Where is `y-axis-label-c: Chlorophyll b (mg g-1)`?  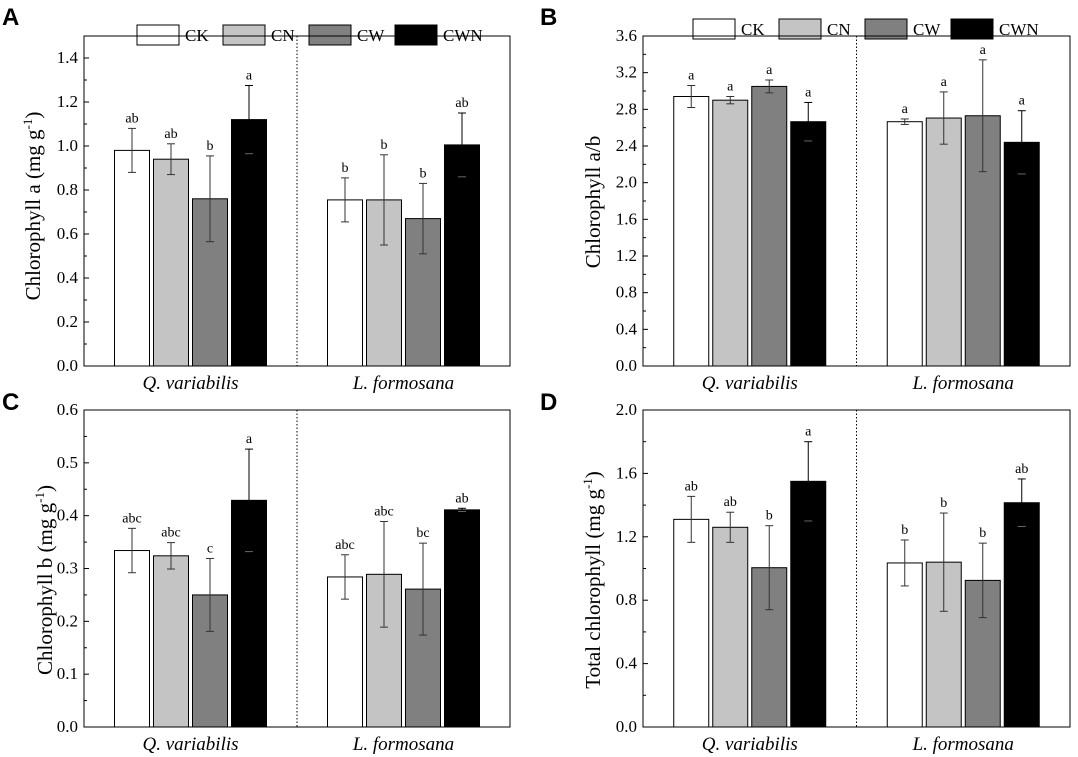 y-axis-label-c: Chlorophyll b (mg g-1) is located at coordinates (44, 580).